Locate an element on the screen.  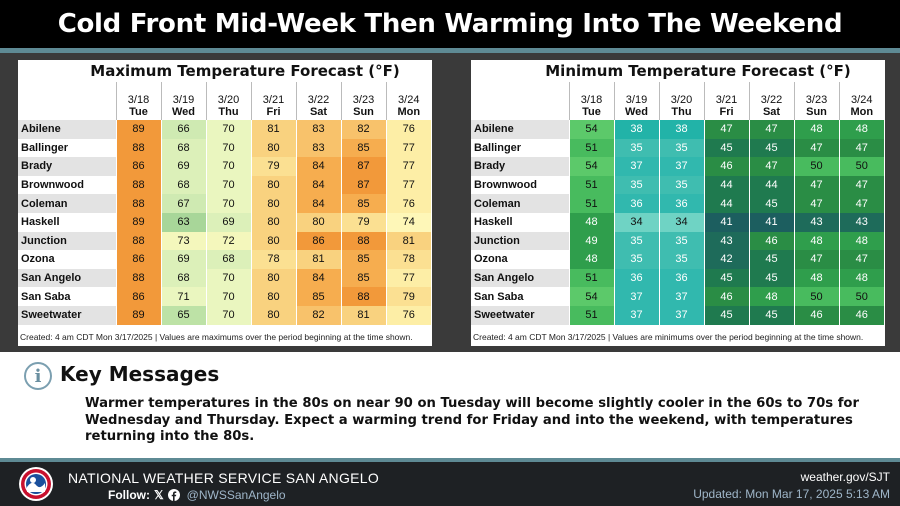
table-row: Abilene 54 38 38 47 47 48 48 is located at coordinates (677, 129).